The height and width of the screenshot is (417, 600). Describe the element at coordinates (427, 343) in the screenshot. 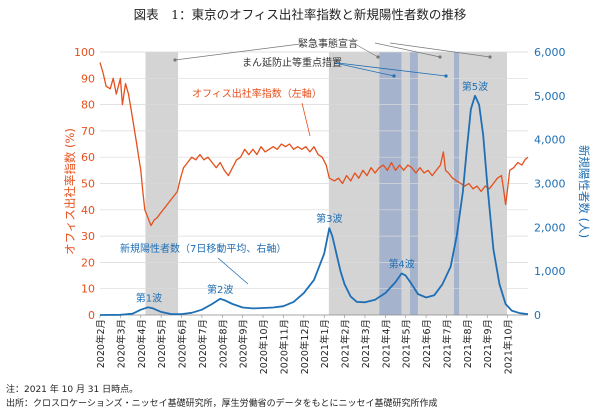

I see `x-tick-label: 2021年6月` at that location.